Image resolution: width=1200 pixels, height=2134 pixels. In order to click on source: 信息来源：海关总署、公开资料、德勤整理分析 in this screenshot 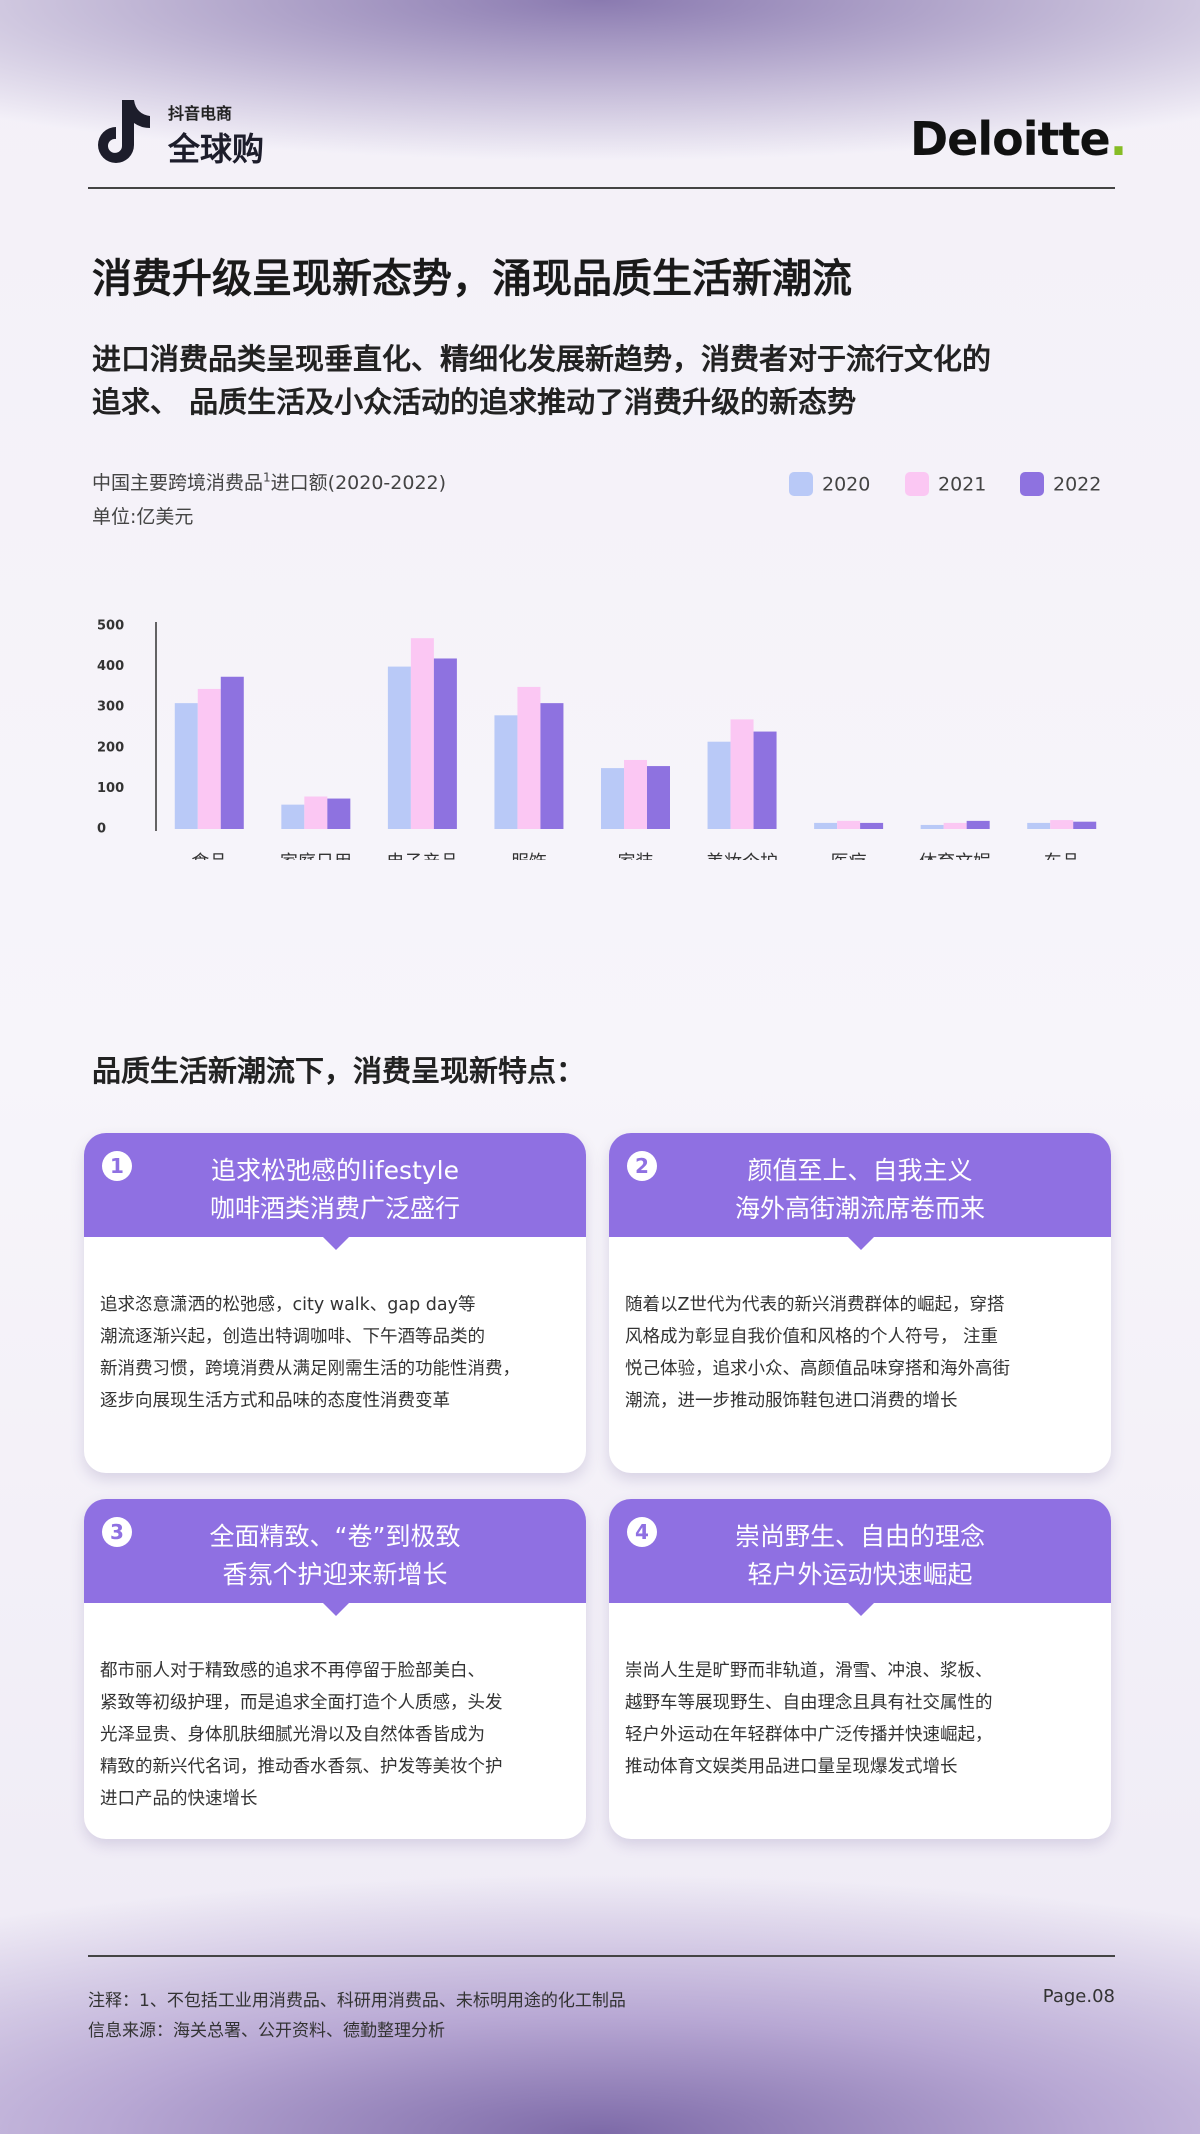, I will do `click(266, 2031)`.